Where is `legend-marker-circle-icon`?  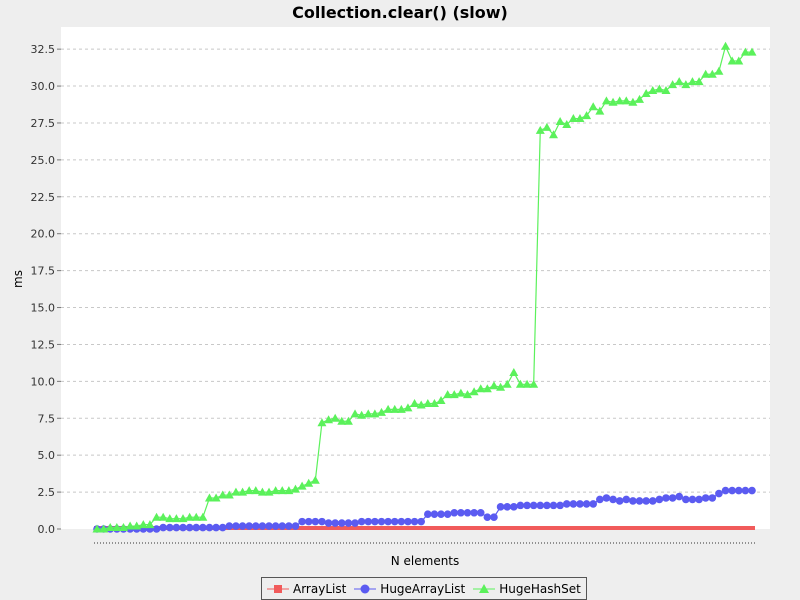
legend-marker-circle-icon is located at coordinates (365, 588).